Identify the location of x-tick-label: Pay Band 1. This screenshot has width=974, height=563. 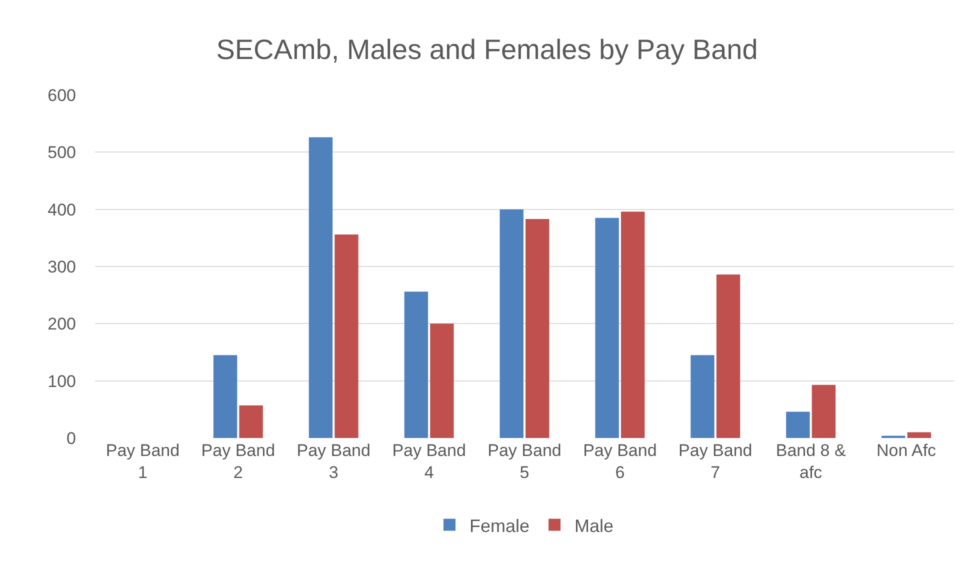
(143, 461).